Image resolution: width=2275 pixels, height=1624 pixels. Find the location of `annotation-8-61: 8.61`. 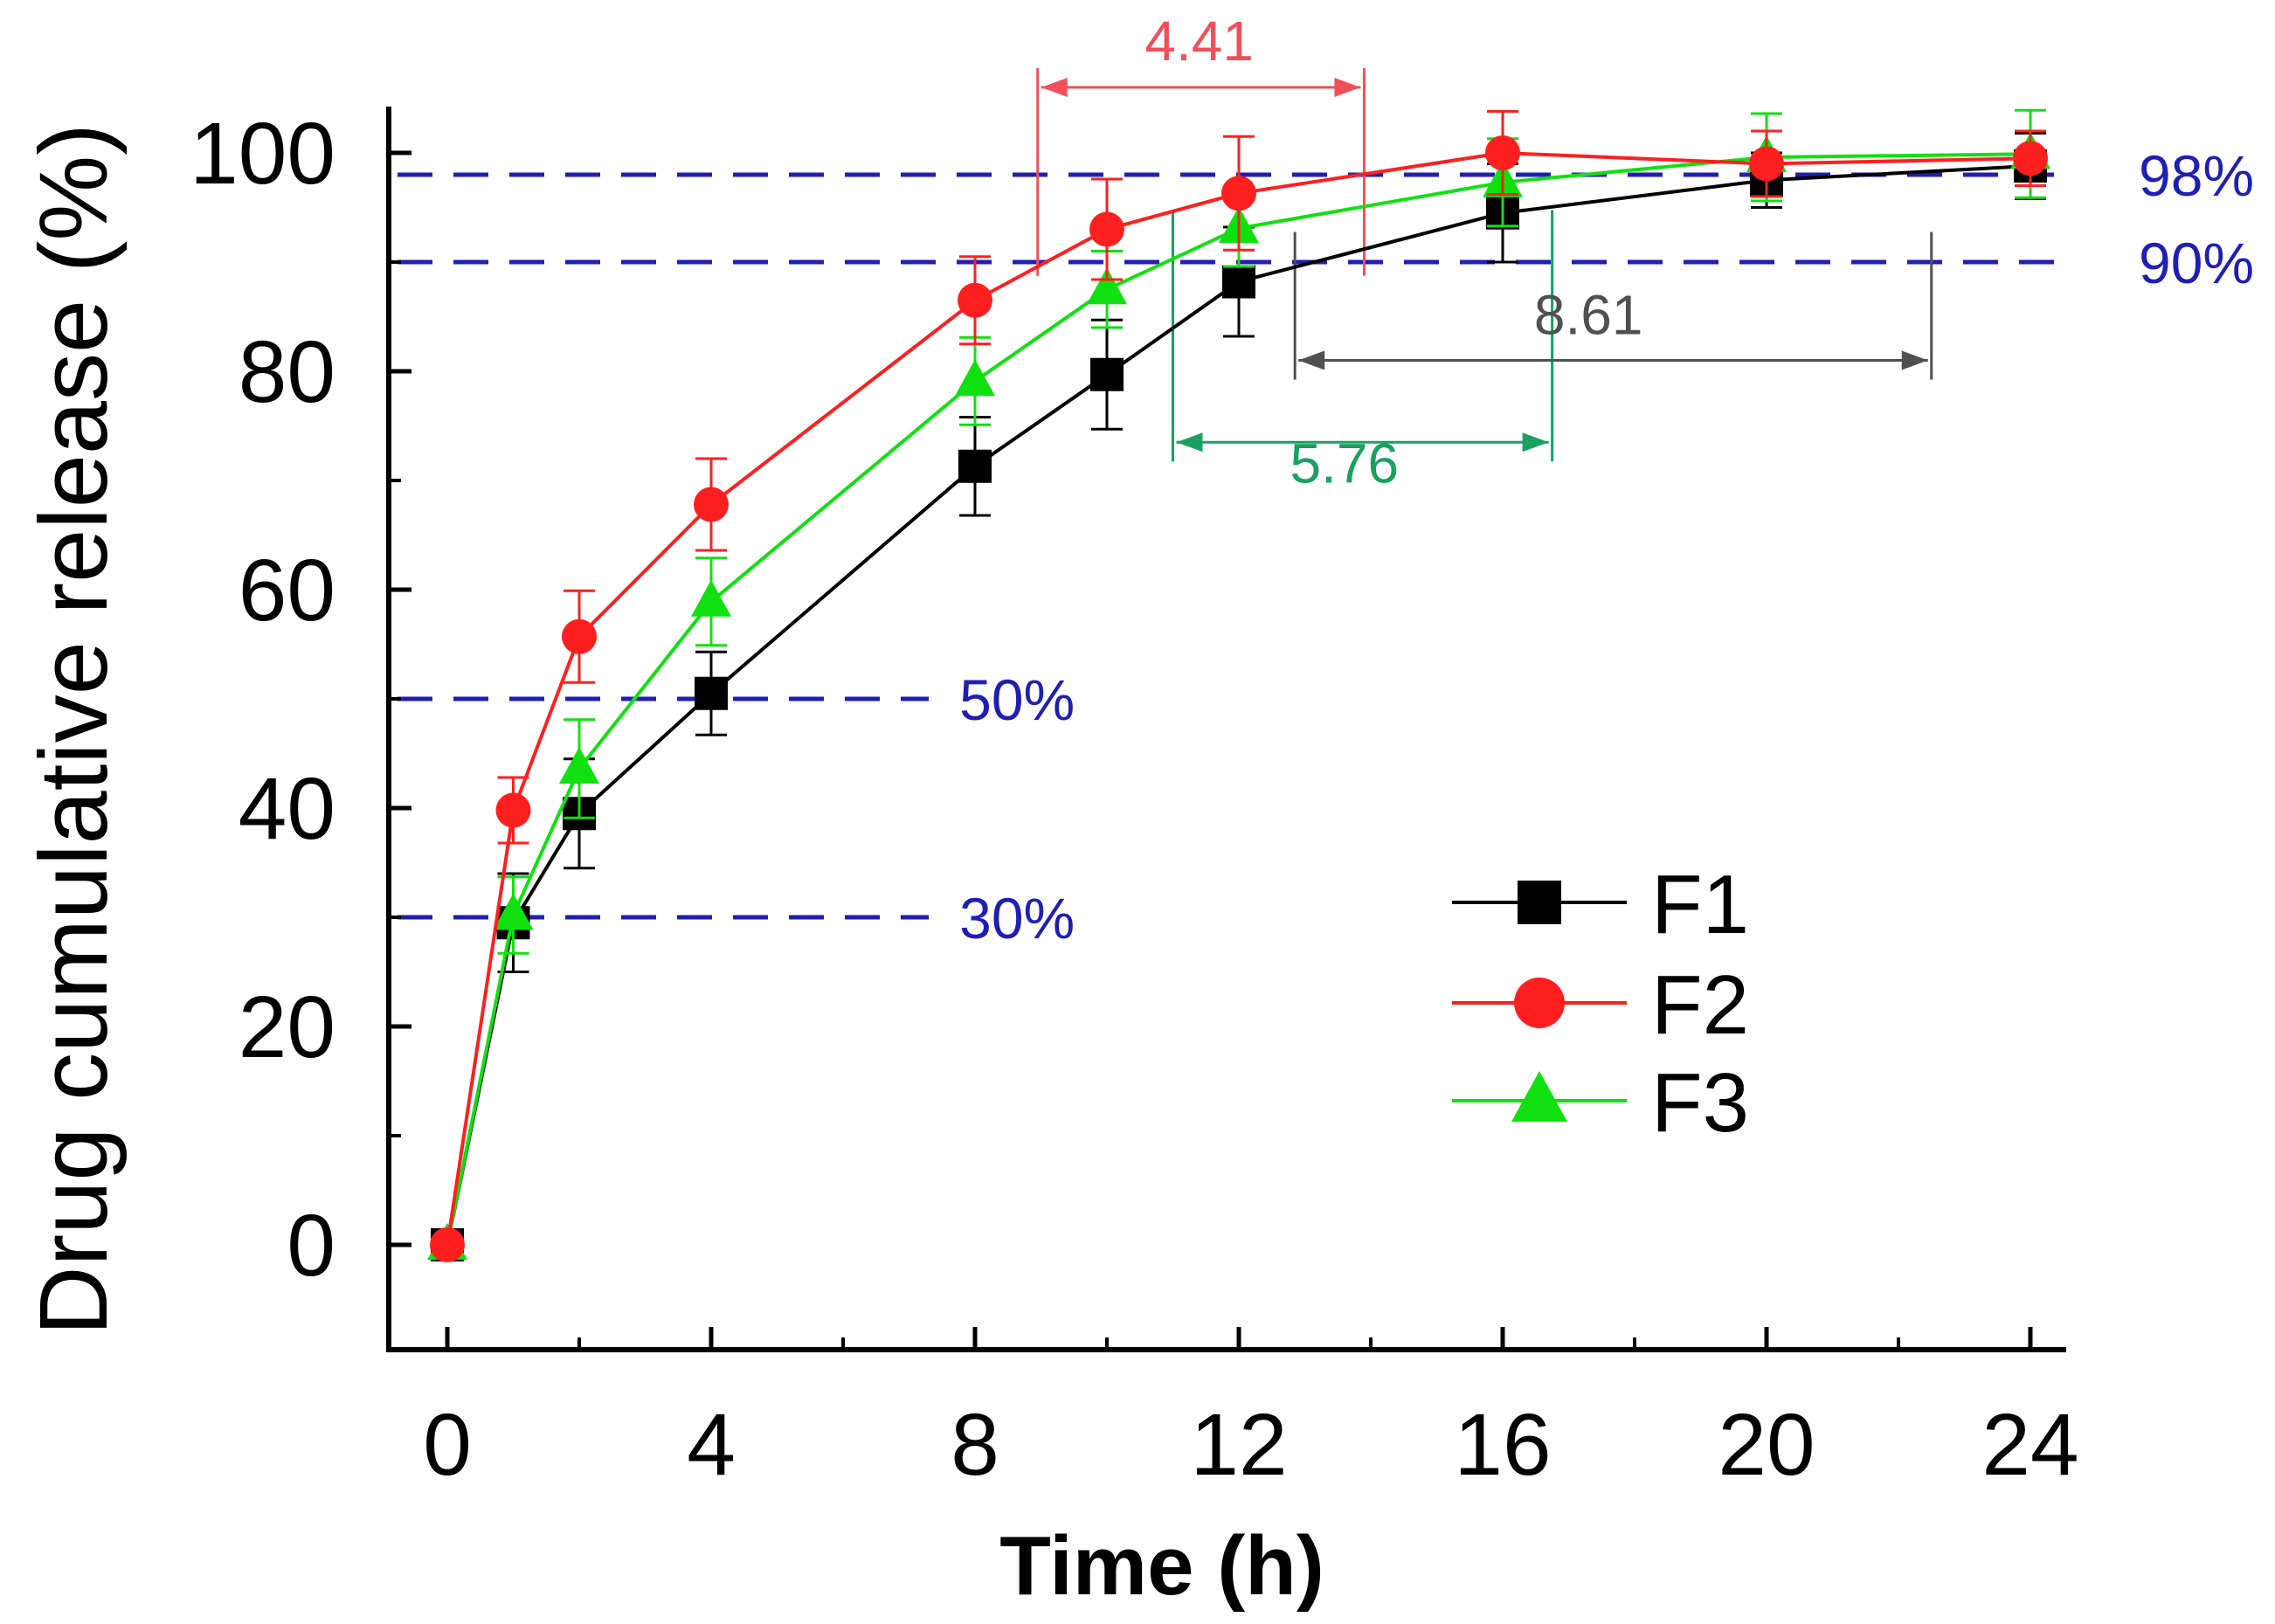

annotation-8-61: 8.61 is located at coordinates (1613, 306).